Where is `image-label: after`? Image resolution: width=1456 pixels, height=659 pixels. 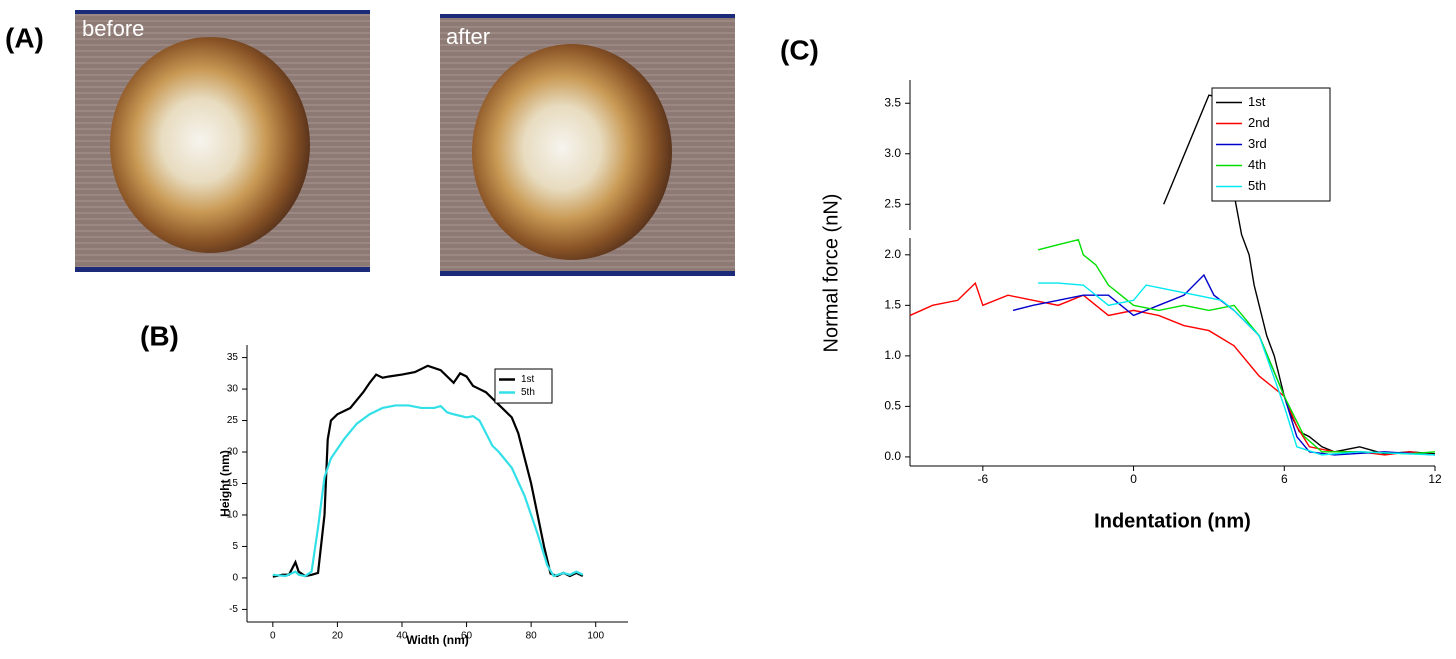 image-label: after is located at coordinates (468, 36).